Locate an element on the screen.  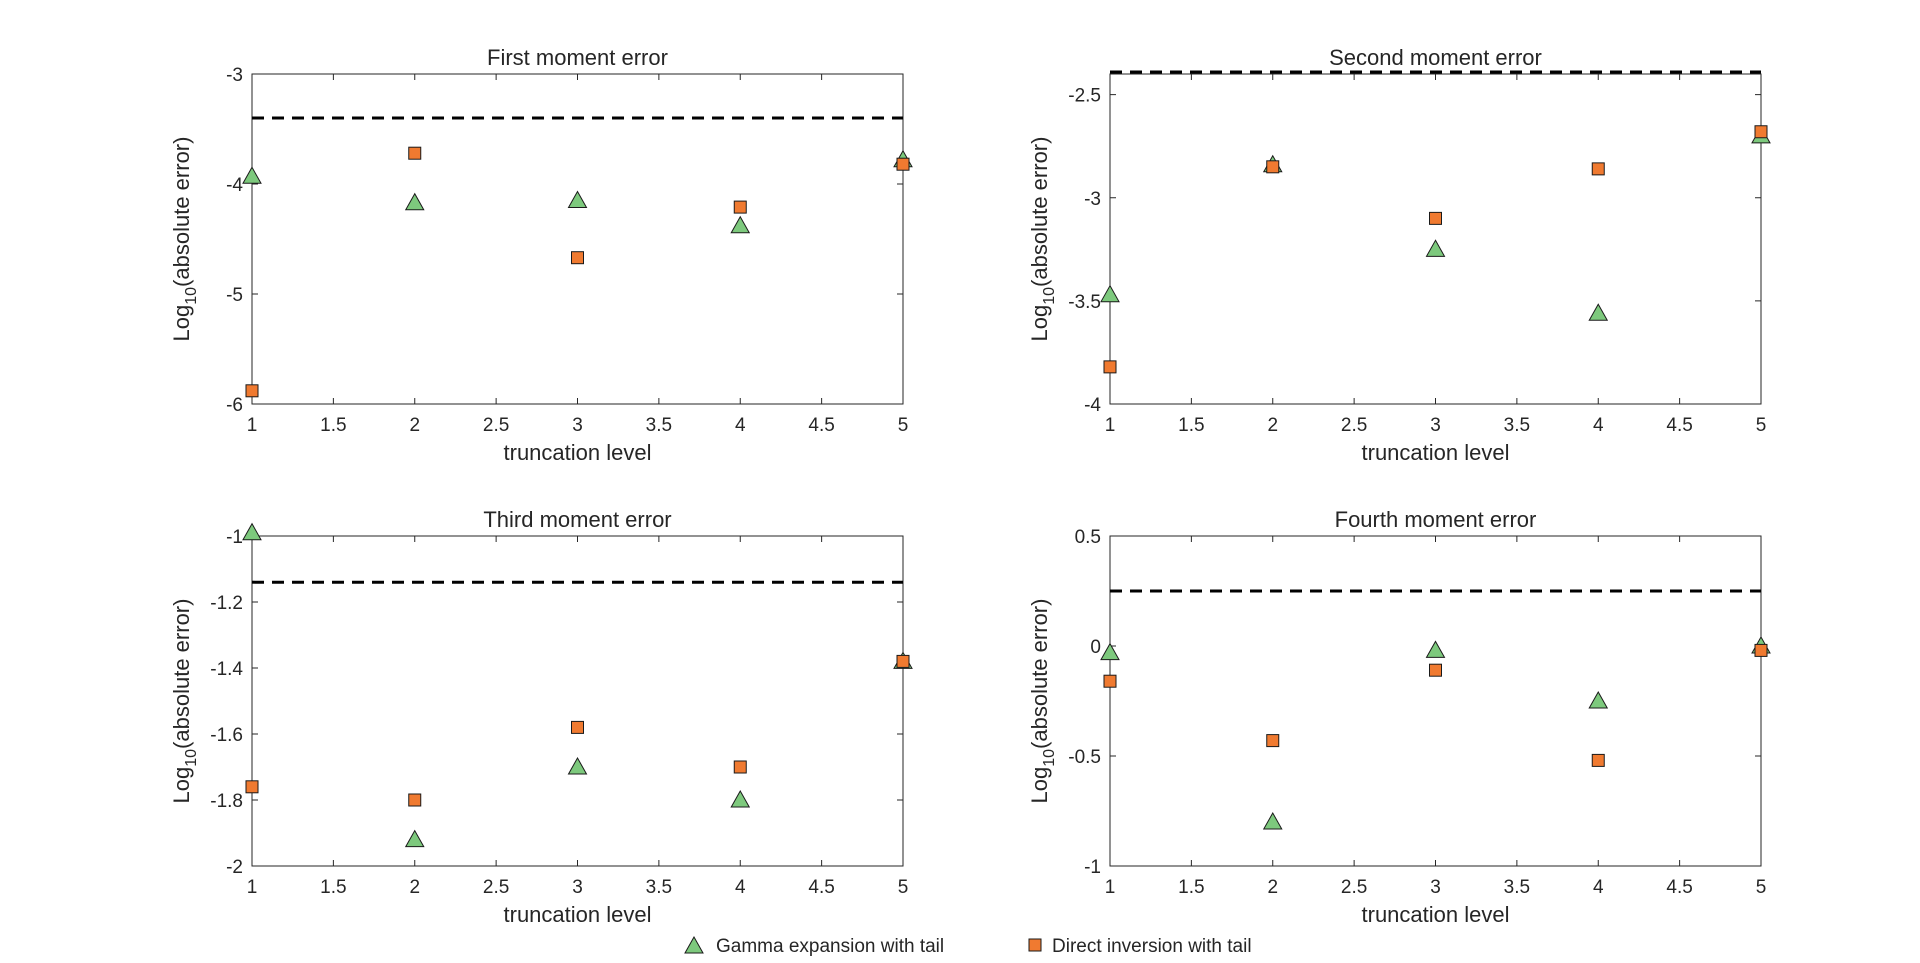
second-x-tick-label: 3.5 is located at coordinates (1517, 425).